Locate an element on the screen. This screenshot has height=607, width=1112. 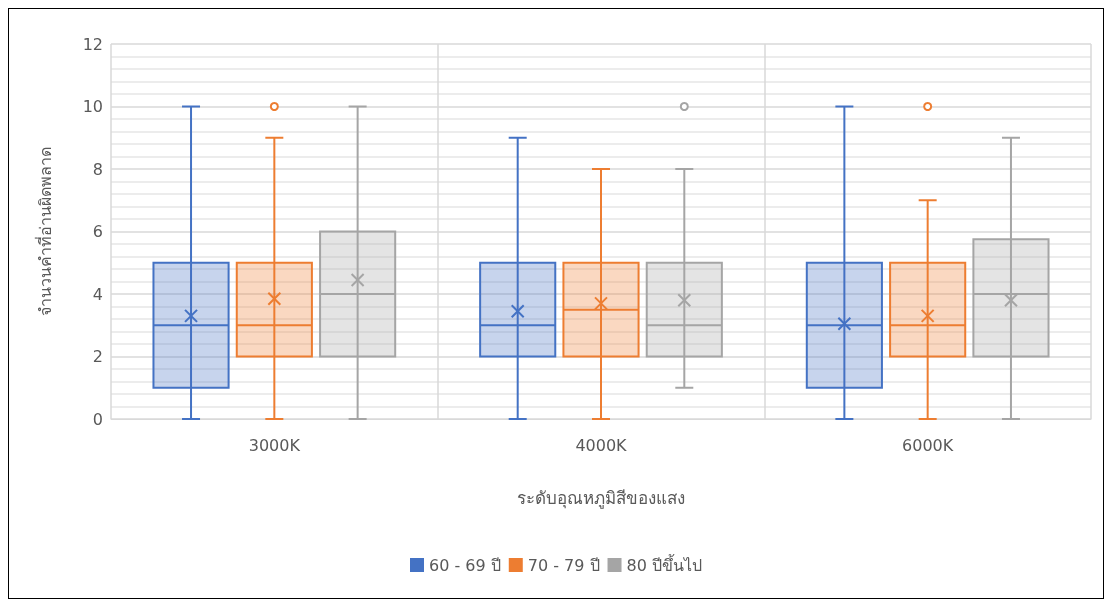
x-tick-label: 6000K is located at coordinates (928, 445).